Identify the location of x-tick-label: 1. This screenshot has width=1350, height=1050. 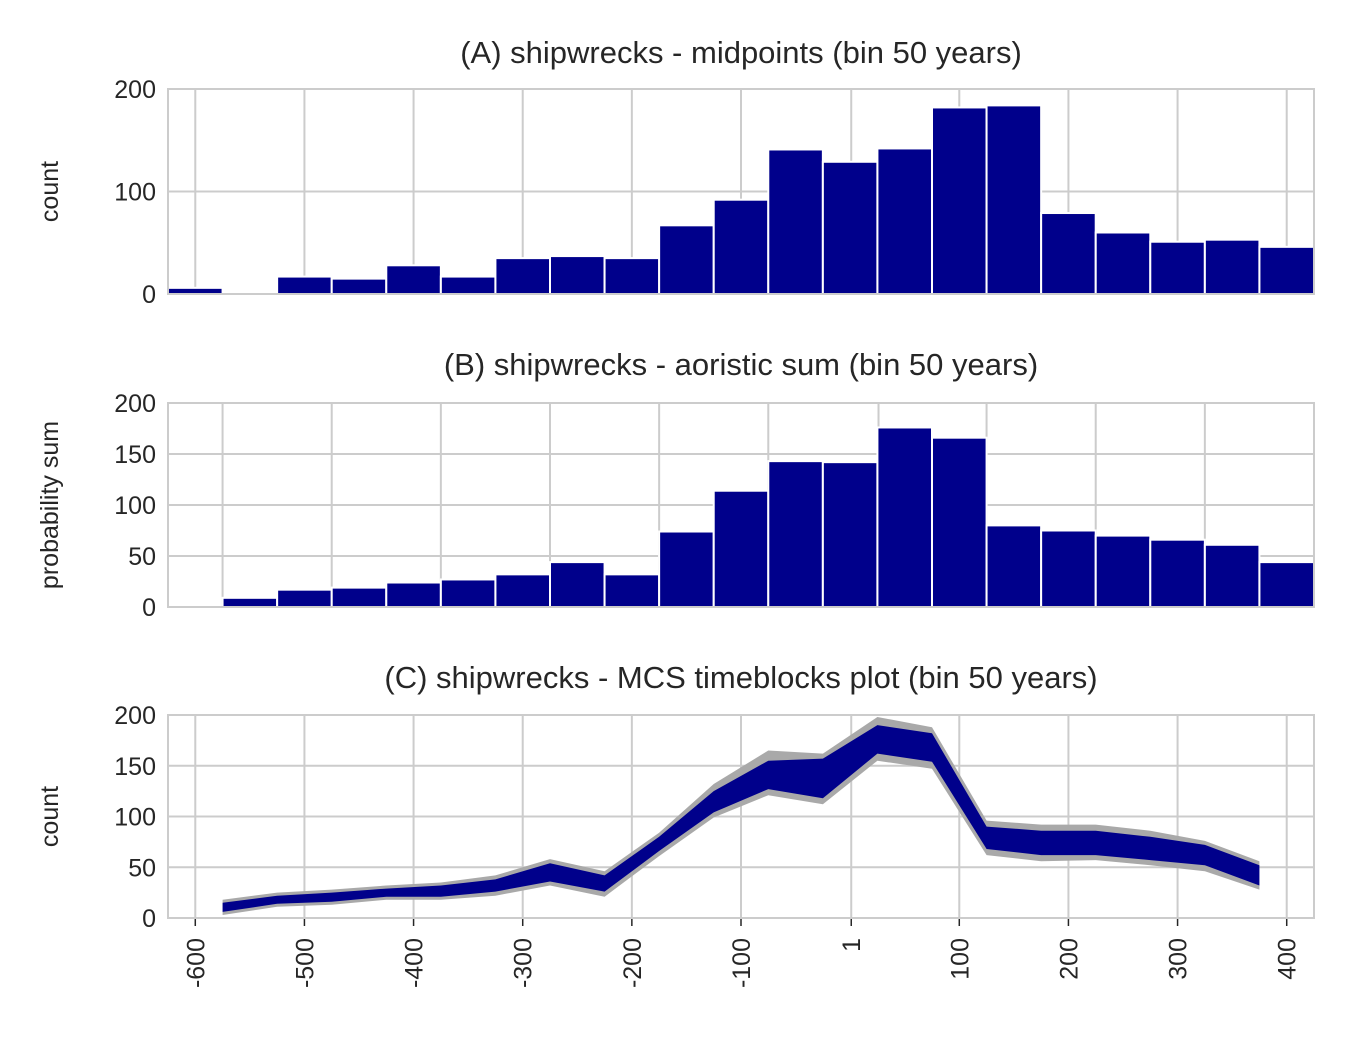
(852, 945).